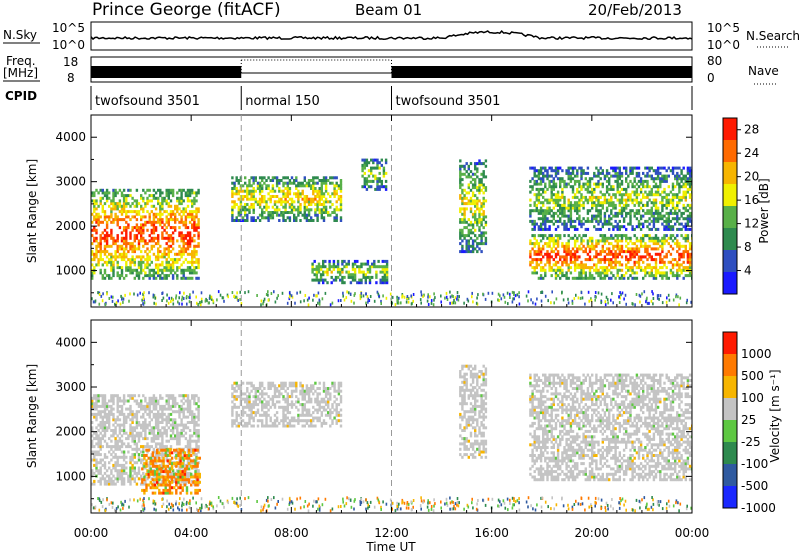  I want to click on y-tick-label: 2000, so click(70, 226).